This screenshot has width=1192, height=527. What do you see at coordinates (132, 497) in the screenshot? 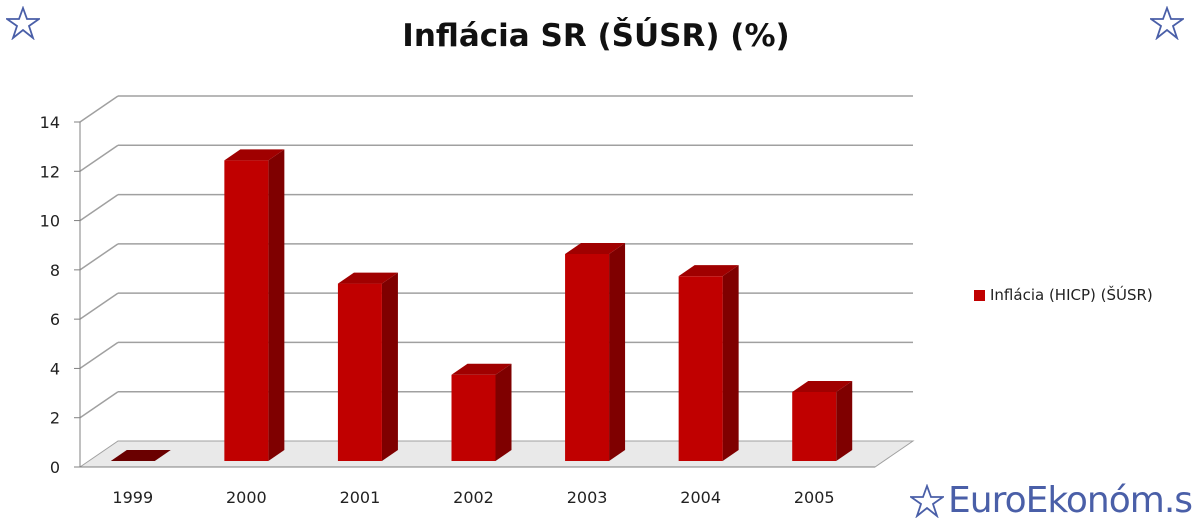
I see `x-tick-label: 1999` at bounding box center [132, 497].